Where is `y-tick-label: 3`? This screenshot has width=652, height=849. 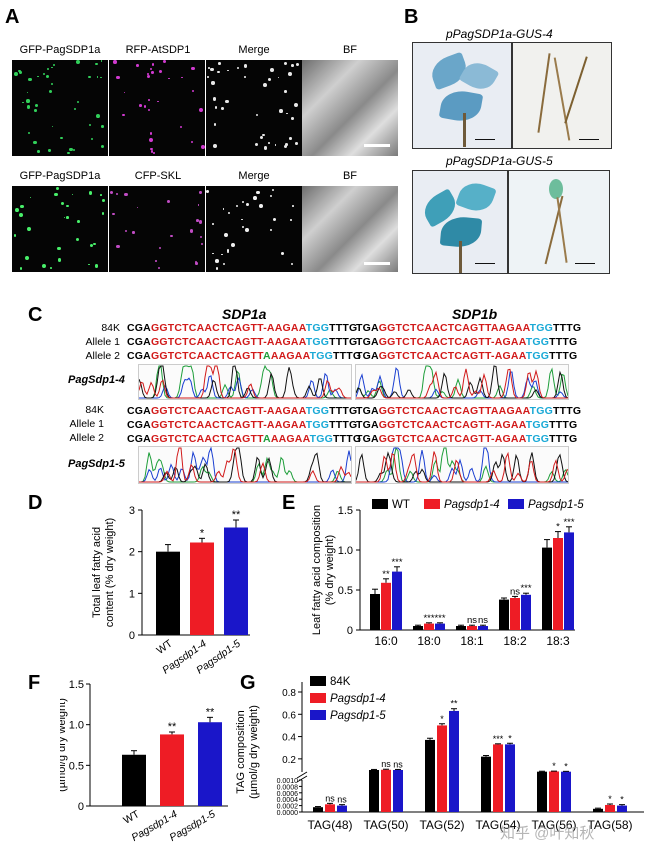 y-tick-label: 3 is located at coordinates (132, 511).